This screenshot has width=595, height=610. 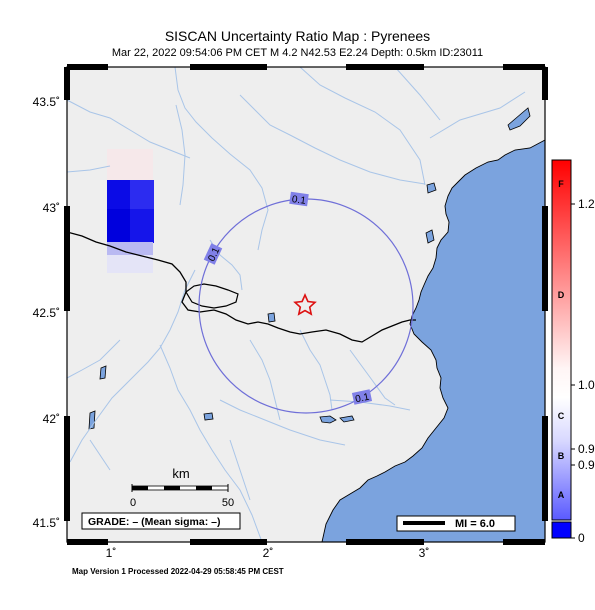 I want to click on svg-text: 42.5˚, so click(x=46, y=313).